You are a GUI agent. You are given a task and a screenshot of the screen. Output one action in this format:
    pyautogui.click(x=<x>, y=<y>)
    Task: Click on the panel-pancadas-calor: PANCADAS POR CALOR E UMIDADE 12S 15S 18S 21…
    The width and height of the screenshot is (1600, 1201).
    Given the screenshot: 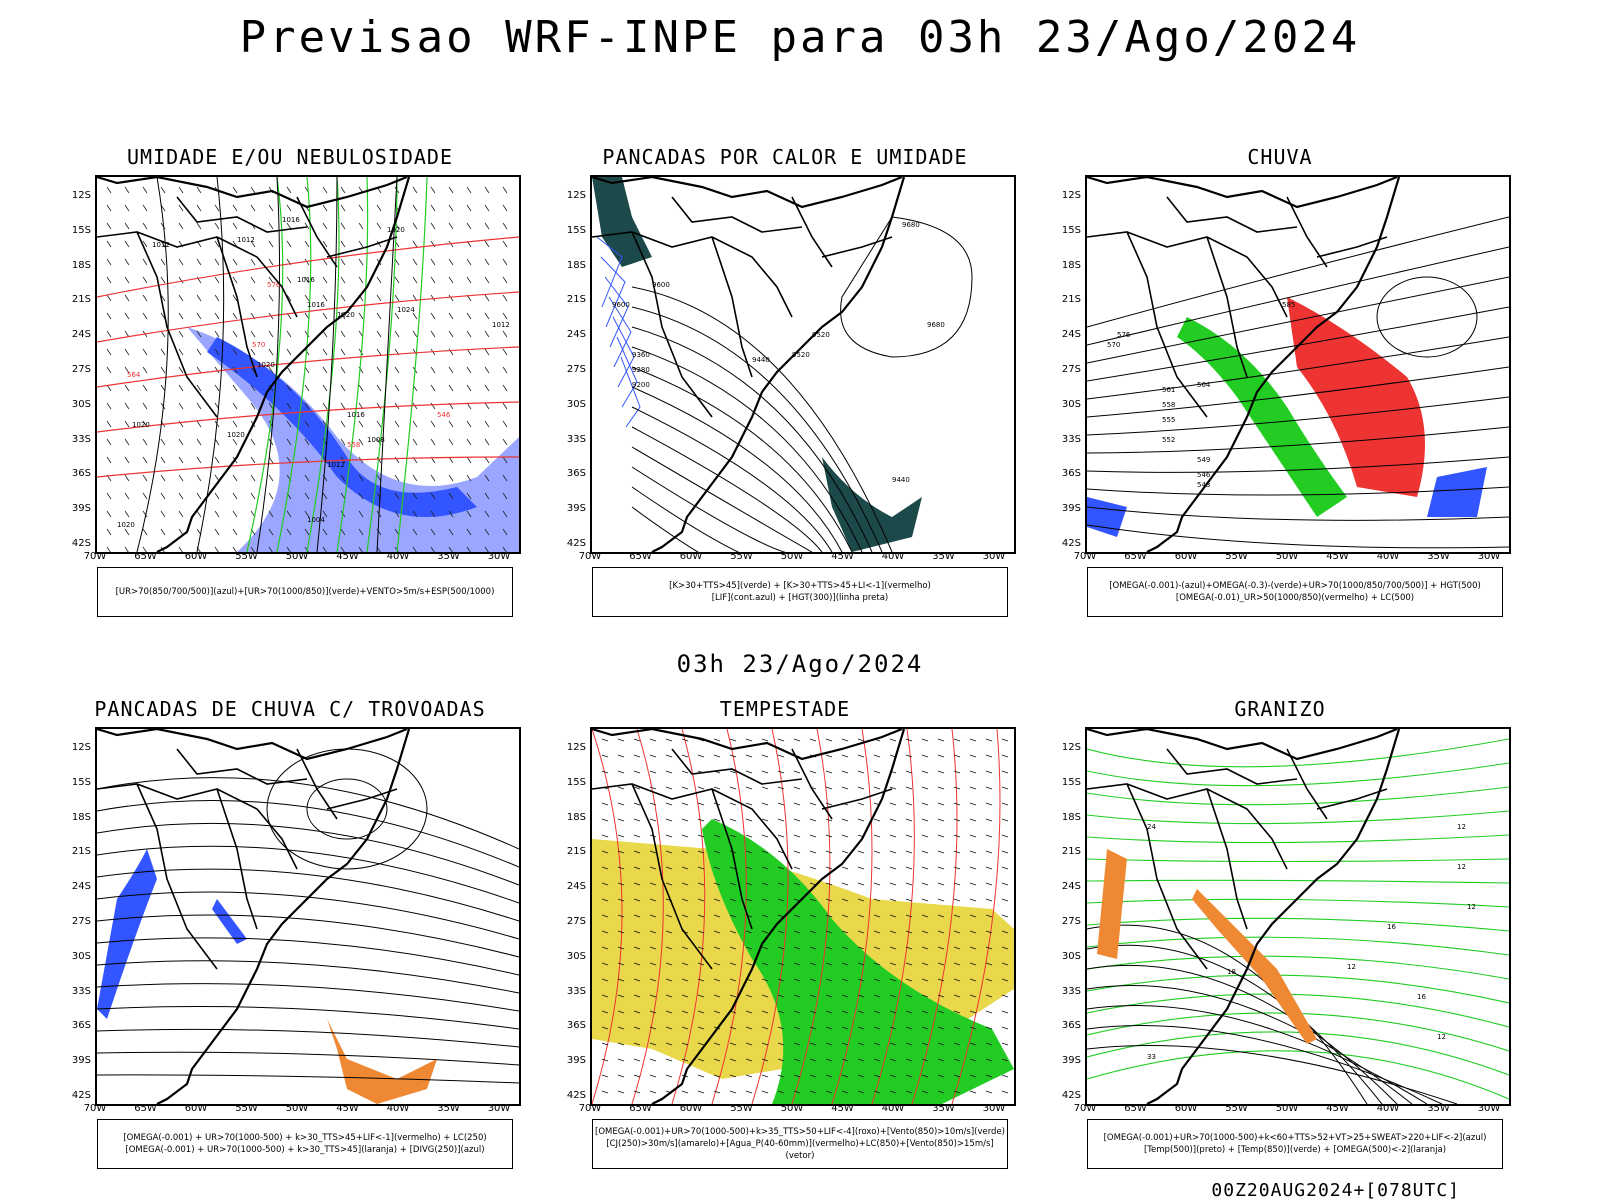 What is the action you would take?
    pyautogui.click(x=785, y=395)
    